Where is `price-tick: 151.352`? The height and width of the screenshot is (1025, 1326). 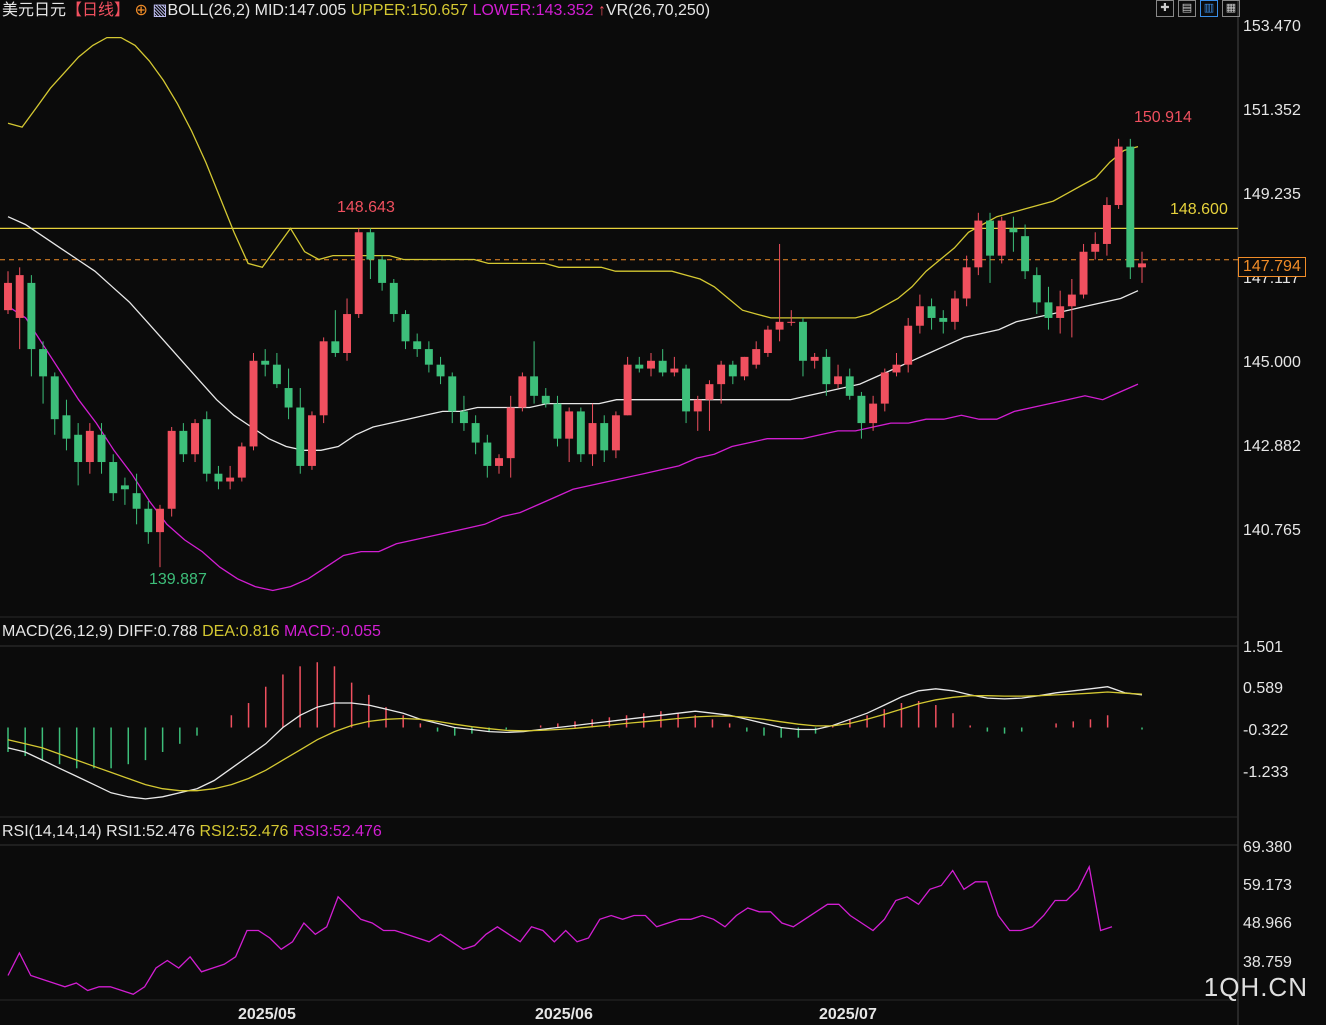 price-tick: 151.352 is located at coordinates (1272, 110).